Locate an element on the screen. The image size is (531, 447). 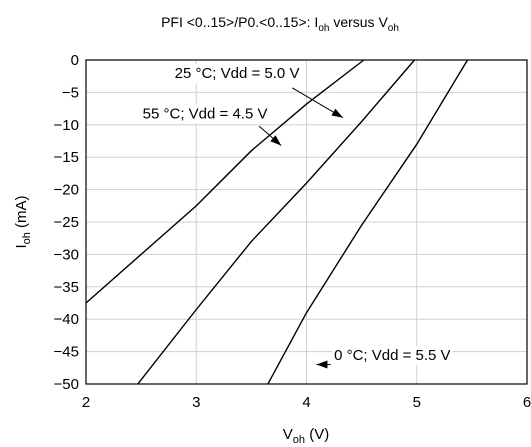
x-tick-label: 4 is located at coordinates (306, 402).